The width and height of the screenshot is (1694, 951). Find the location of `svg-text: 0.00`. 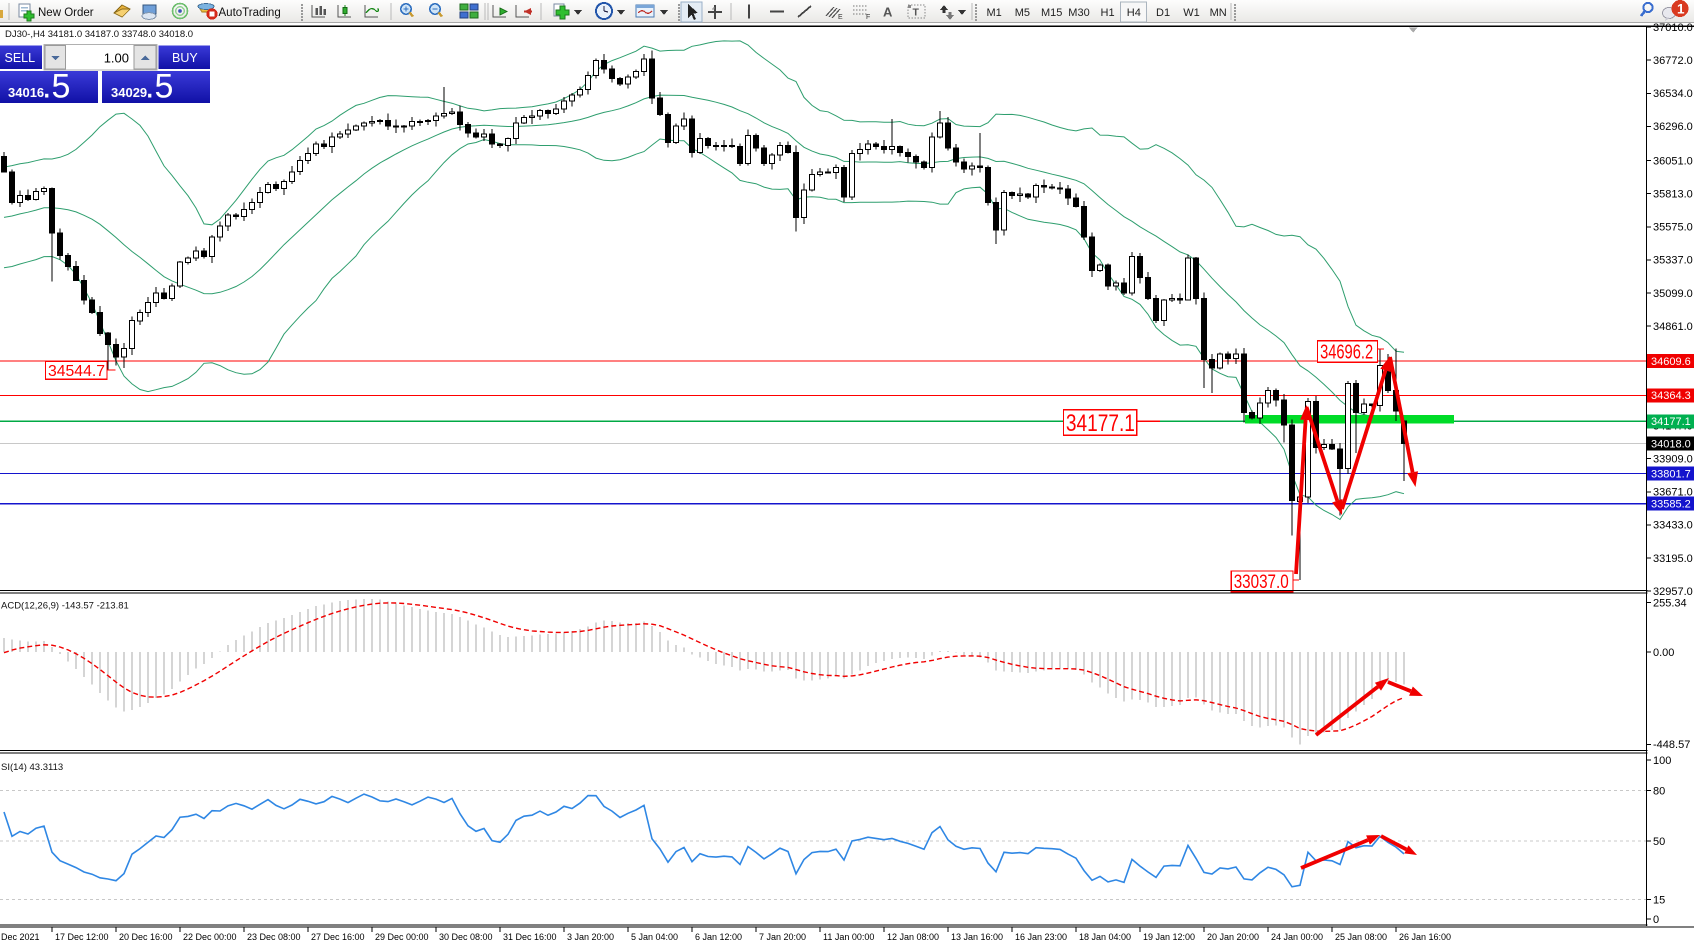

svg-text: 0.00 is located at coordinates (1663, 653).